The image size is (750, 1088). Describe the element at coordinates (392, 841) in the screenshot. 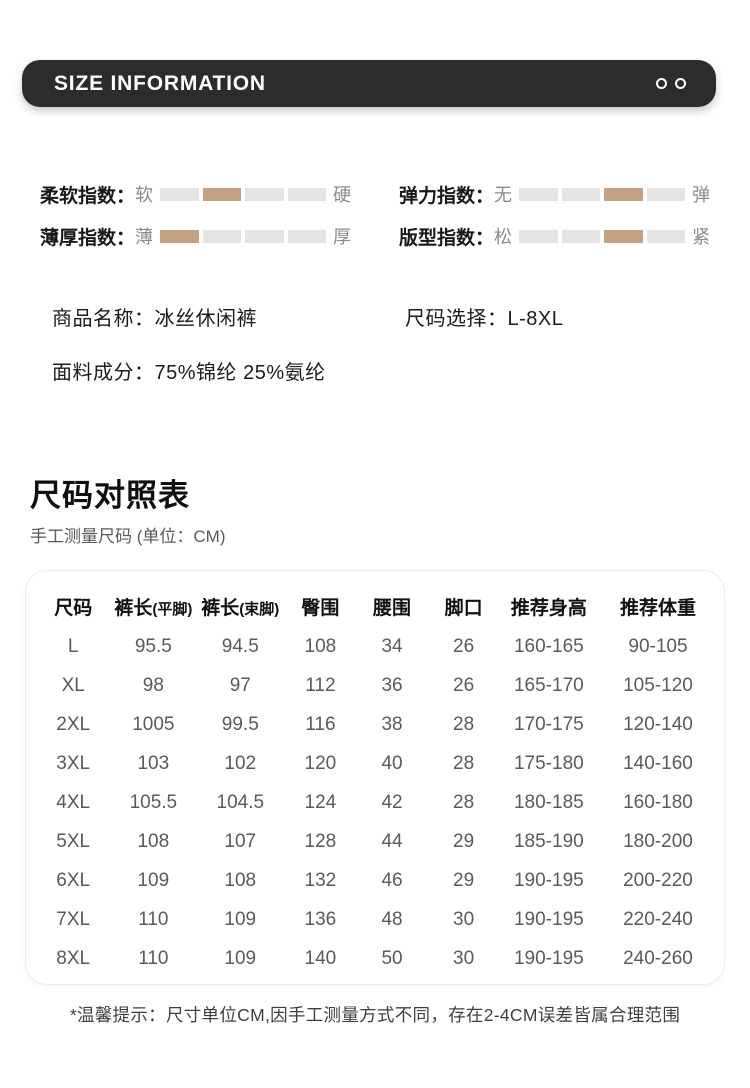

I see `table-cell: 44` at that location.